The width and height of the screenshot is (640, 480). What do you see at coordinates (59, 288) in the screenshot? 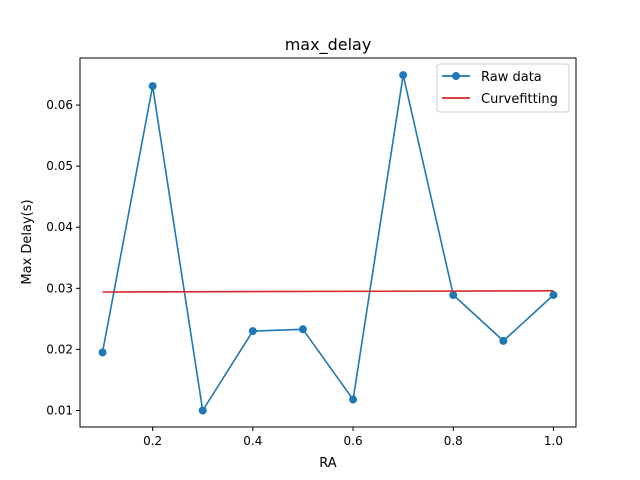
I see `y-tick-label: 0.03` at bounding box center [59, 288].